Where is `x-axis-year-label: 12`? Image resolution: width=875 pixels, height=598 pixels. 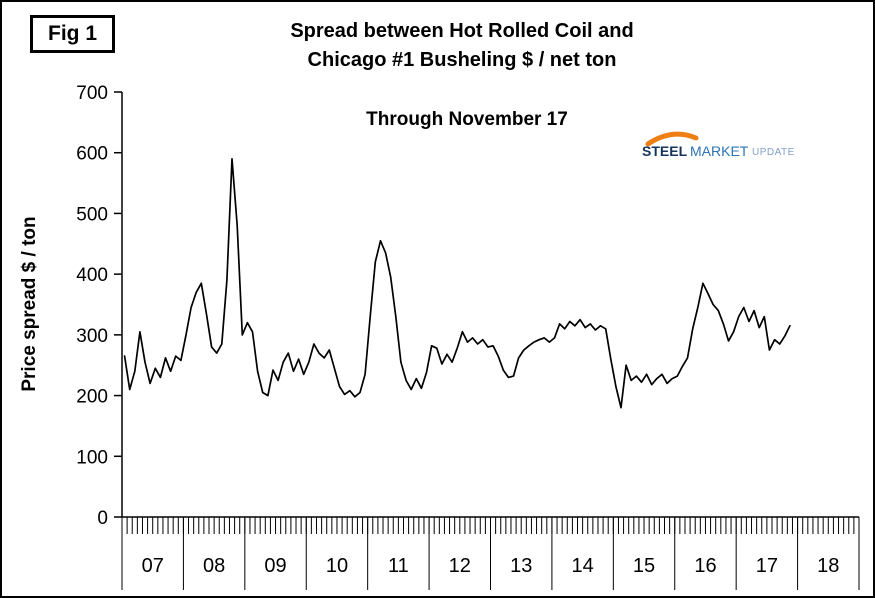 x-axis-year-label: 12 is located at coordinates (460, 566).